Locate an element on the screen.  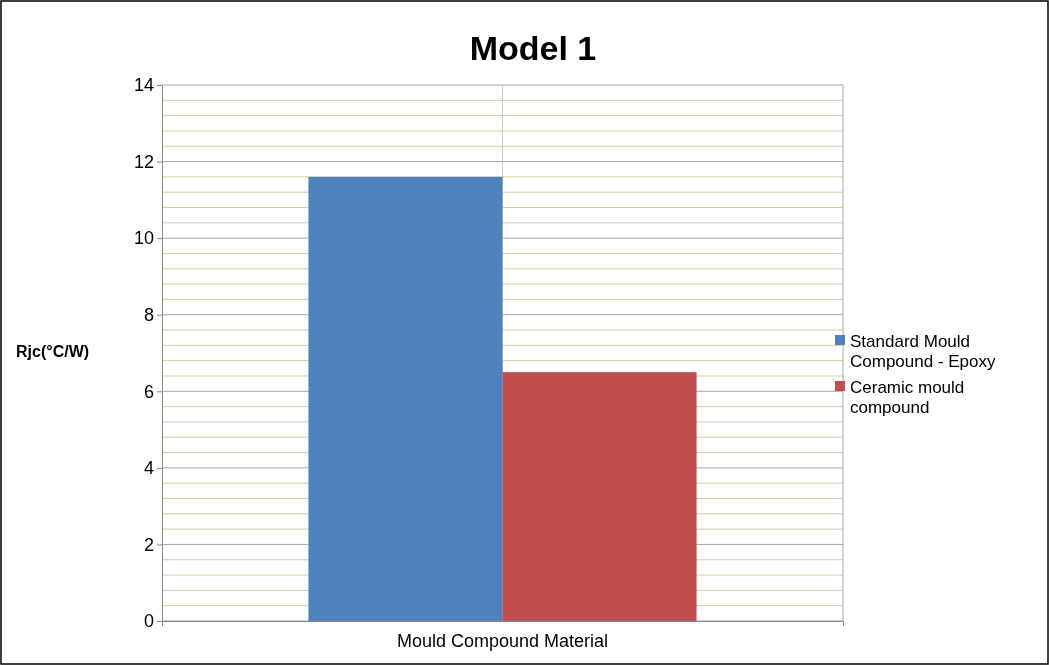
y-tick-label: 2 is located at coordinates (148, 544).